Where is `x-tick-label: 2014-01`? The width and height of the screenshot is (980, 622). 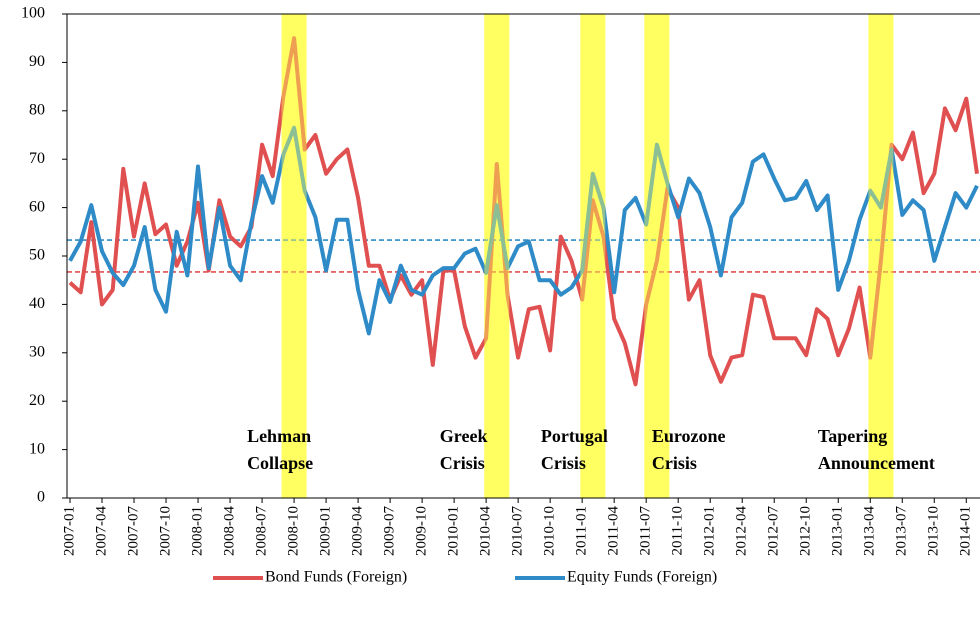
x-tick-label: 2014-01 is located at coordinates (966, 531).